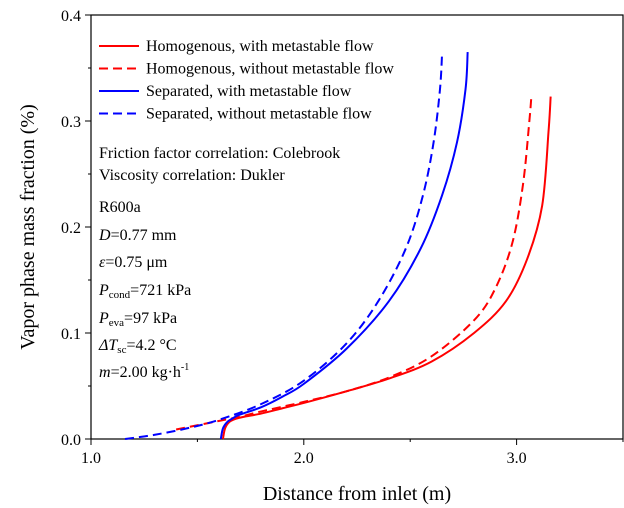 Image resolution: width=624 pixels, height=508 pixels. Describe the element at coordinates (517, 458) in the screenshot. I see `x-tick-label: 3.0` at that location.